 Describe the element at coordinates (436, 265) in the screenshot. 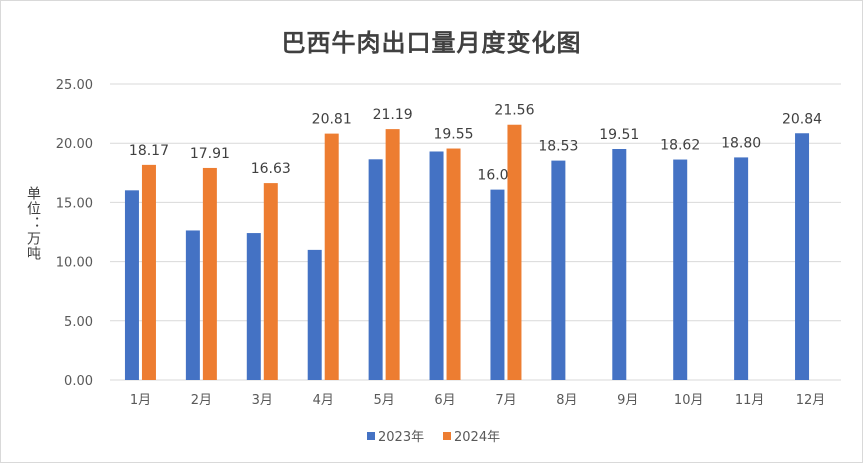

I see `bar-2023年-6月` at that location.